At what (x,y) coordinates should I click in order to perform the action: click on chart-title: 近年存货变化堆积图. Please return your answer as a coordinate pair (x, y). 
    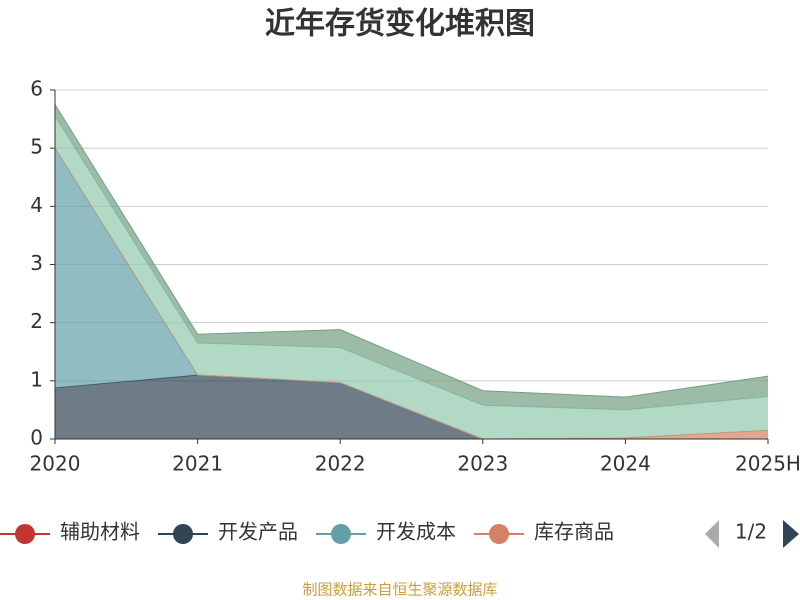
    Looking at the image, I should click on (400, 24).